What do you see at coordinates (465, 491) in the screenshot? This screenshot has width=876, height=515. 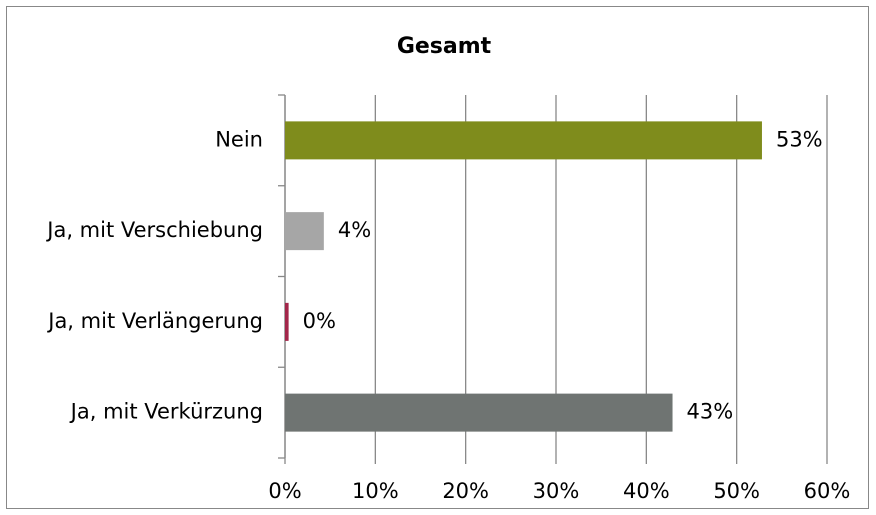 I see `x-tick-label: 20%` at bounding box center [465, 491].